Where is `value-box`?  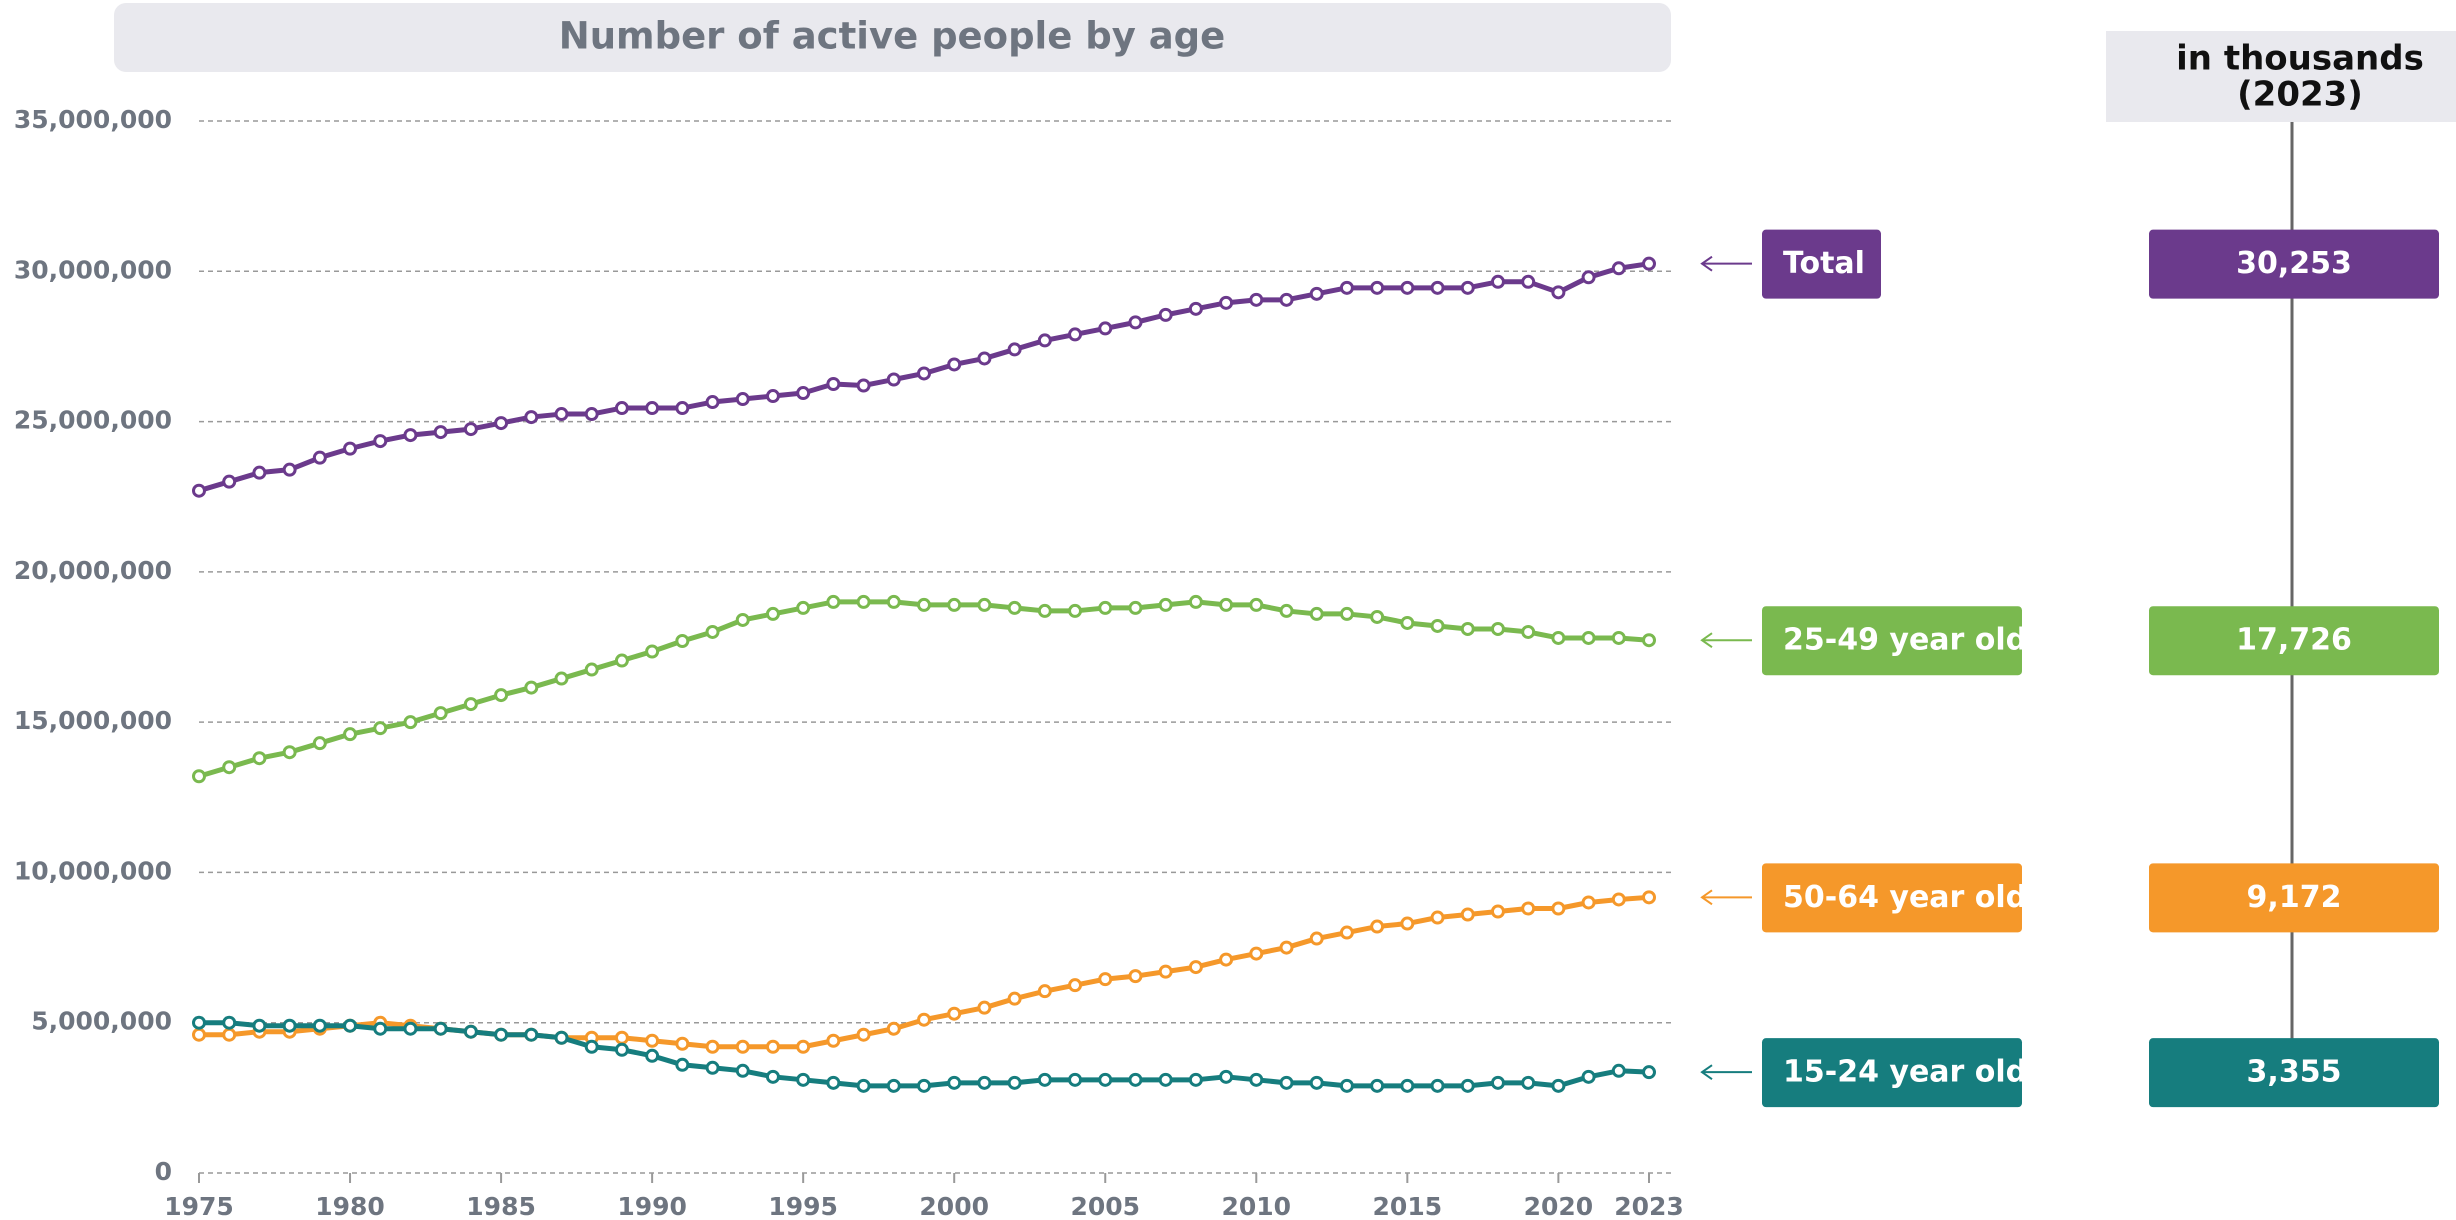
value-box is located at coordinates (2294, 641).